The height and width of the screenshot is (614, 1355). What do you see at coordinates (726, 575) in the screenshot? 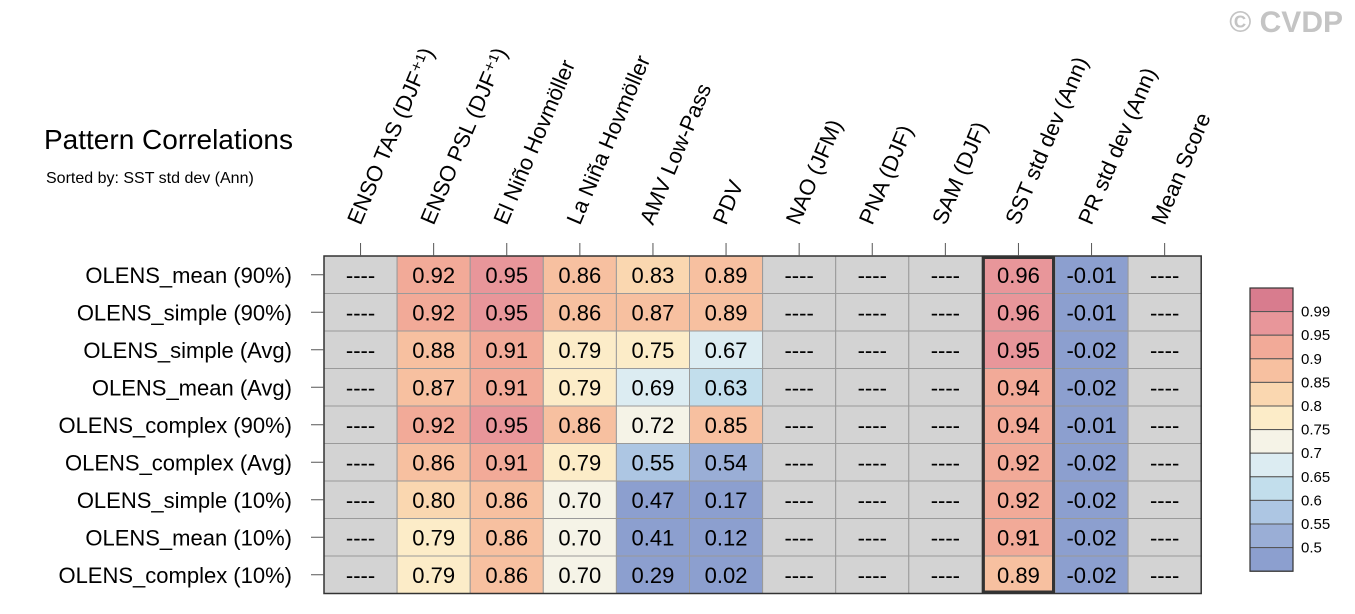
I see `cell-value-label: 0.02` at bounding box center [726, 575].